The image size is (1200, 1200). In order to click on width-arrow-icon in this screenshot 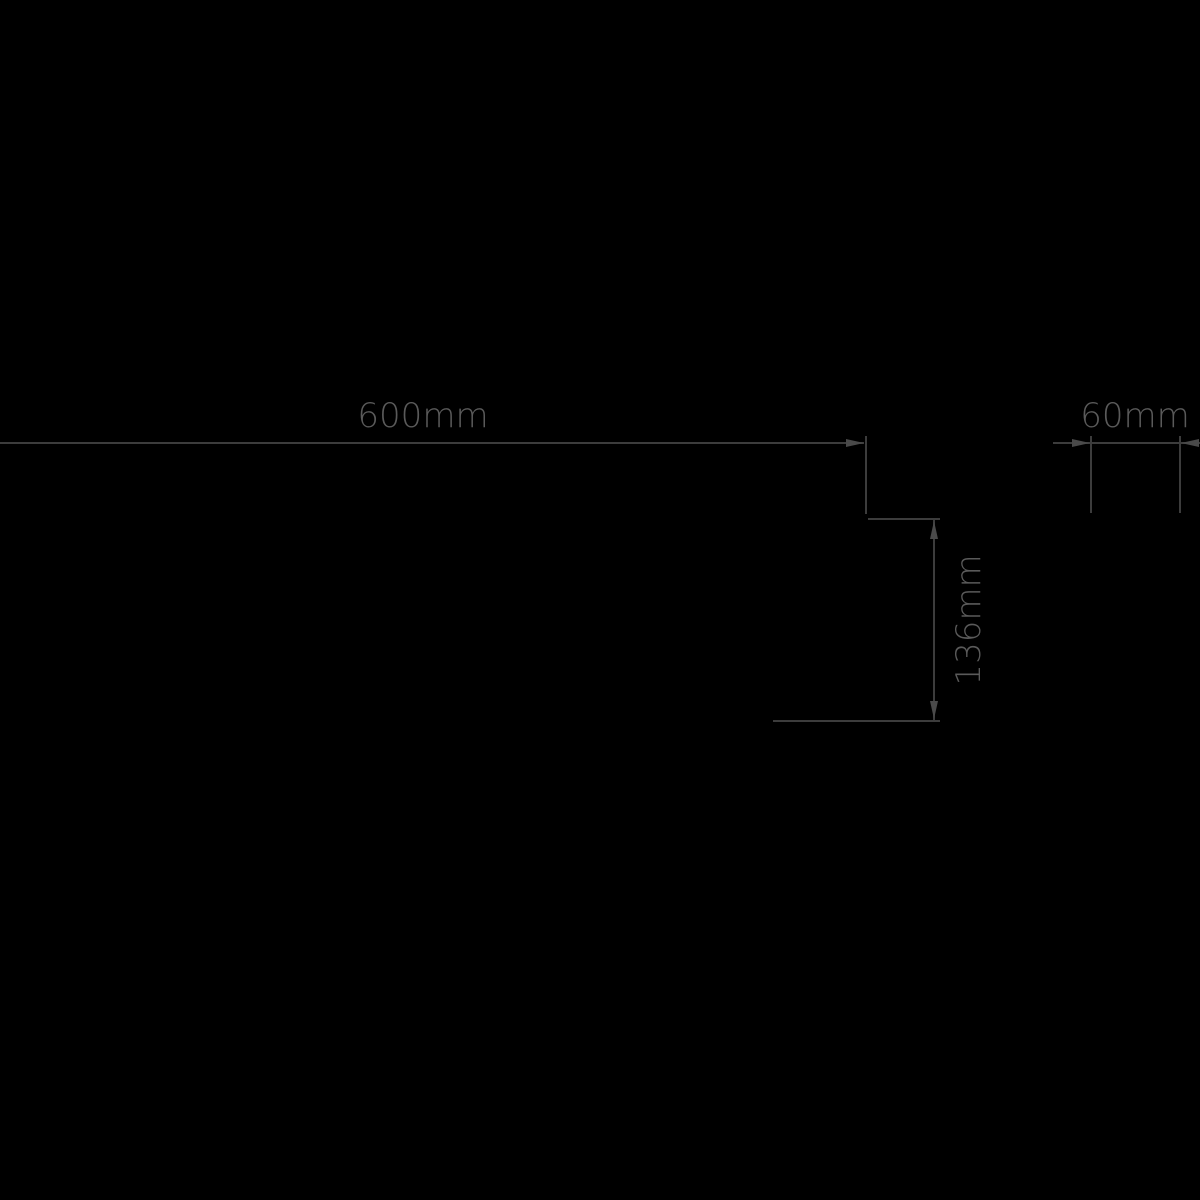, I will do `click(855, 443)`.